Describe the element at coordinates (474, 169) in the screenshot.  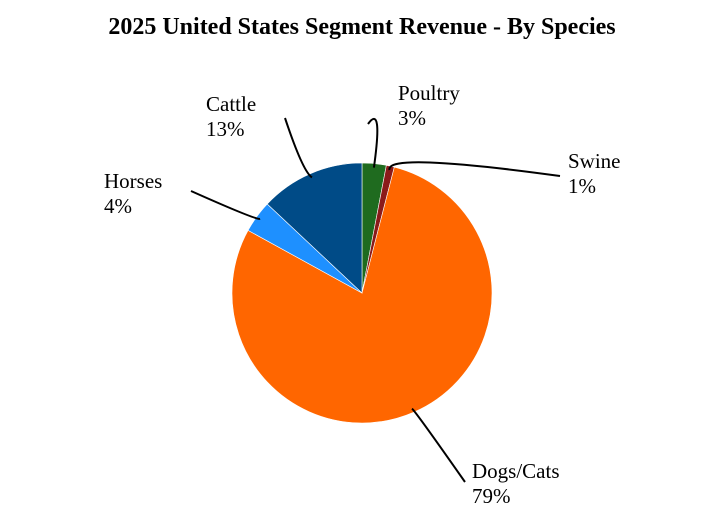
I see `leader-line-swine` at that location.